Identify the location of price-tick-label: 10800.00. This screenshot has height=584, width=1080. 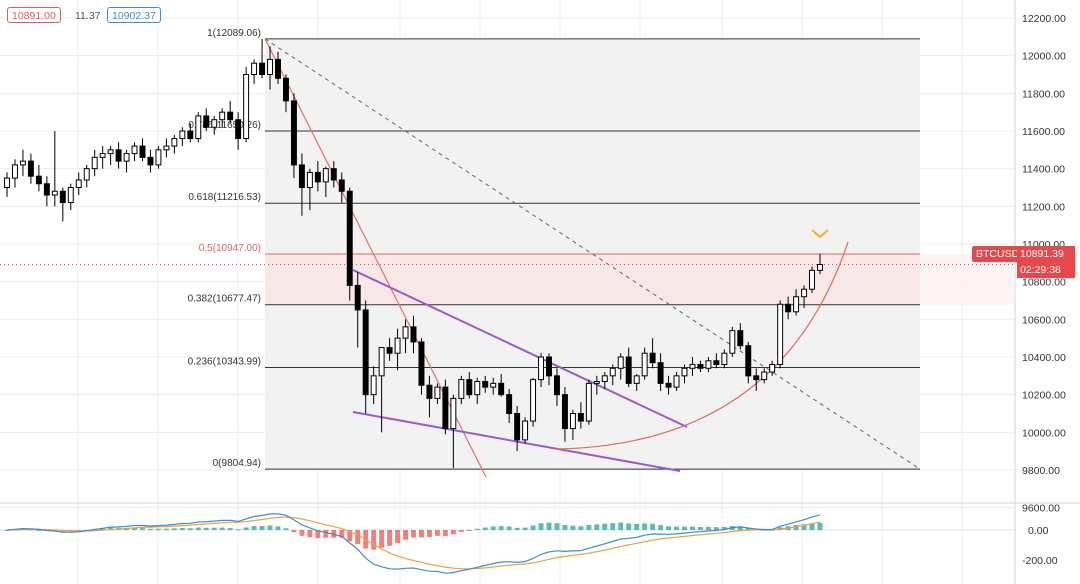
(1044, 283).